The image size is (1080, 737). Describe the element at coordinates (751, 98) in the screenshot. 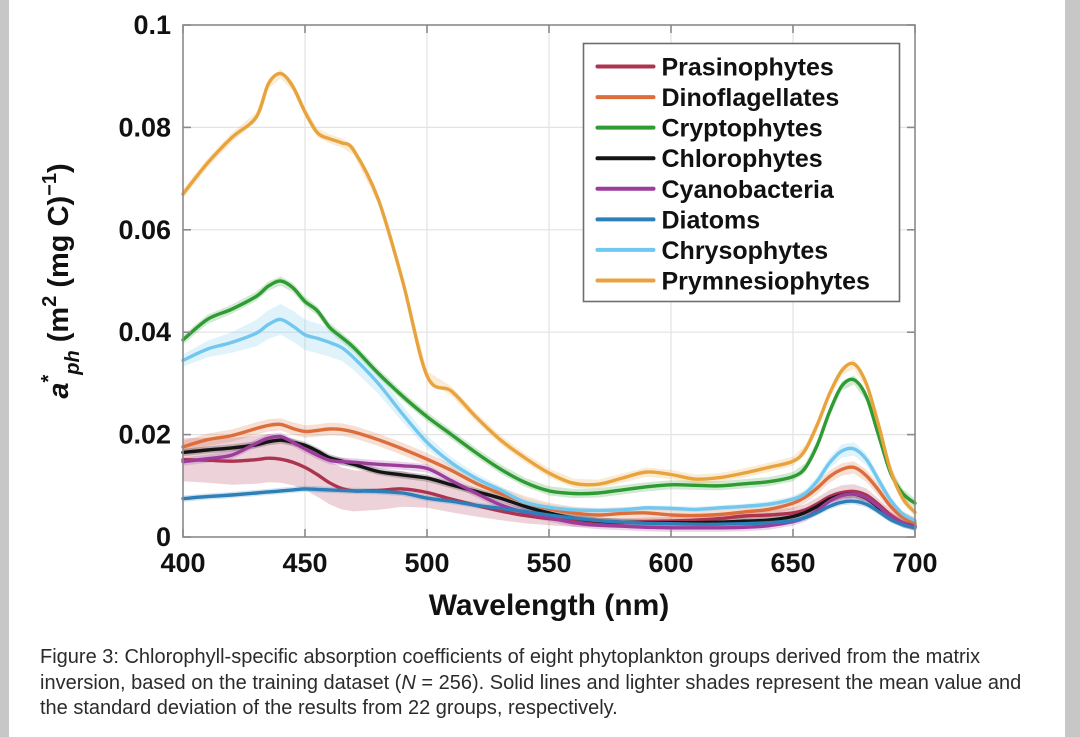

I see `legend-label-dinoflagellates: Dinoflagellates` at that location.